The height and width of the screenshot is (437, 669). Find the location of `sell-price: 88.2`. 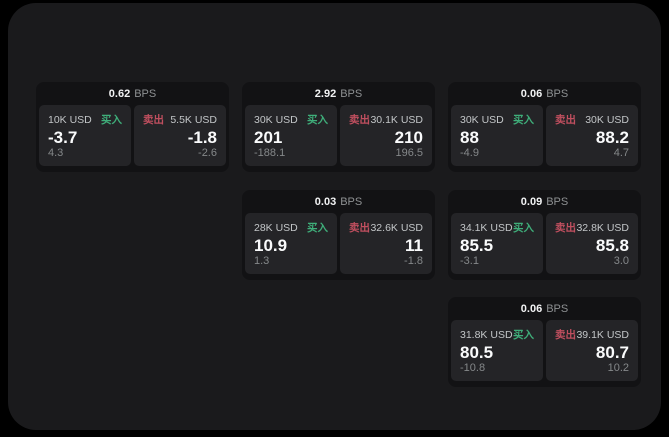

sell-price: 88.2 is located at coordinates (612, 137).